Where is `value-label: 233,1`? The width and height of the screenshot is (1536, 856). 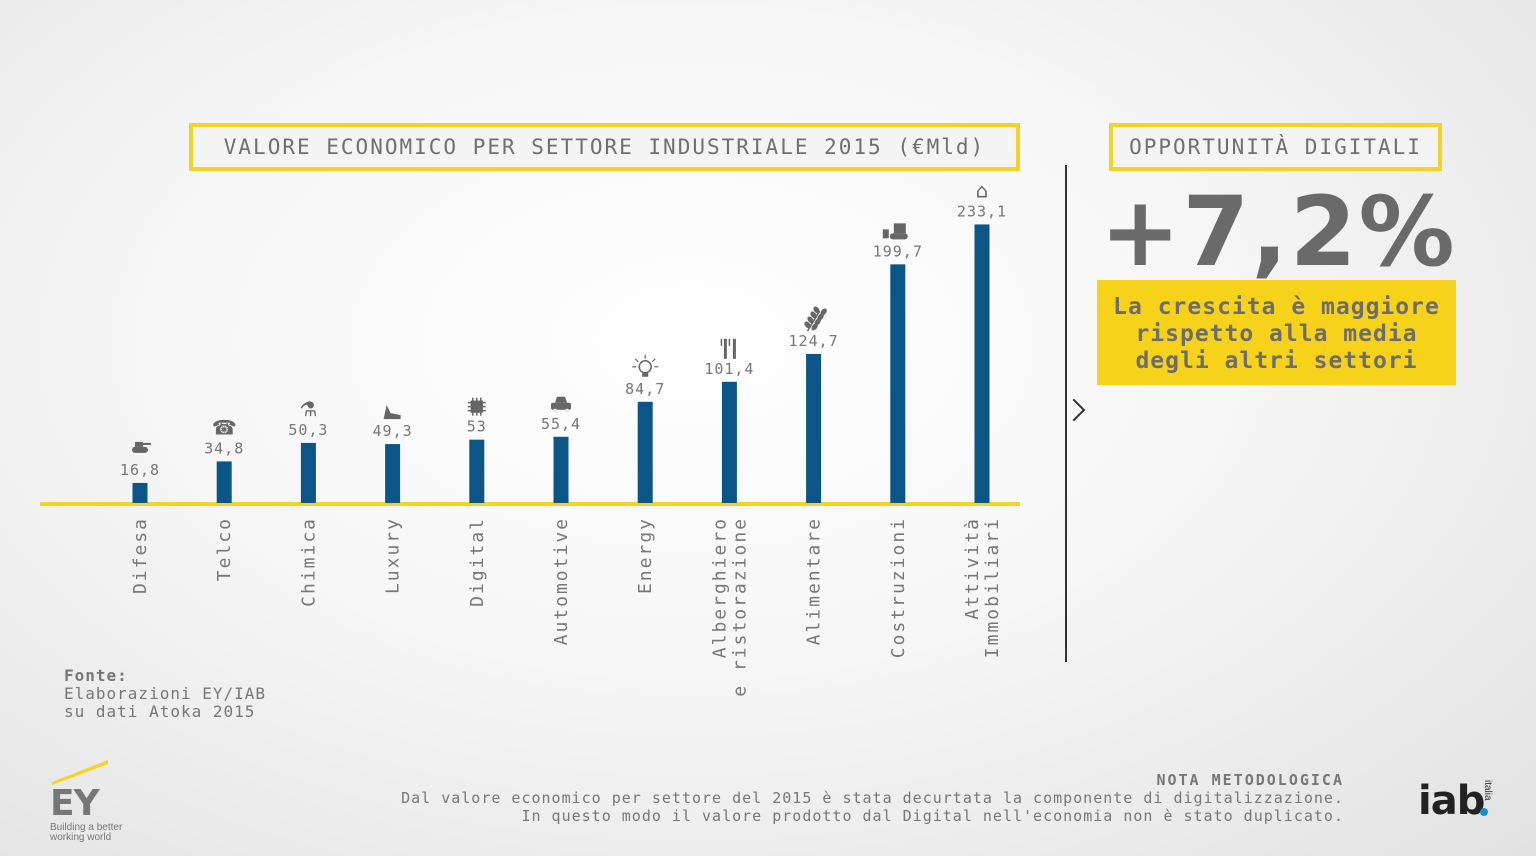
value-label: 233,1 is located at coordinates (982, 211).